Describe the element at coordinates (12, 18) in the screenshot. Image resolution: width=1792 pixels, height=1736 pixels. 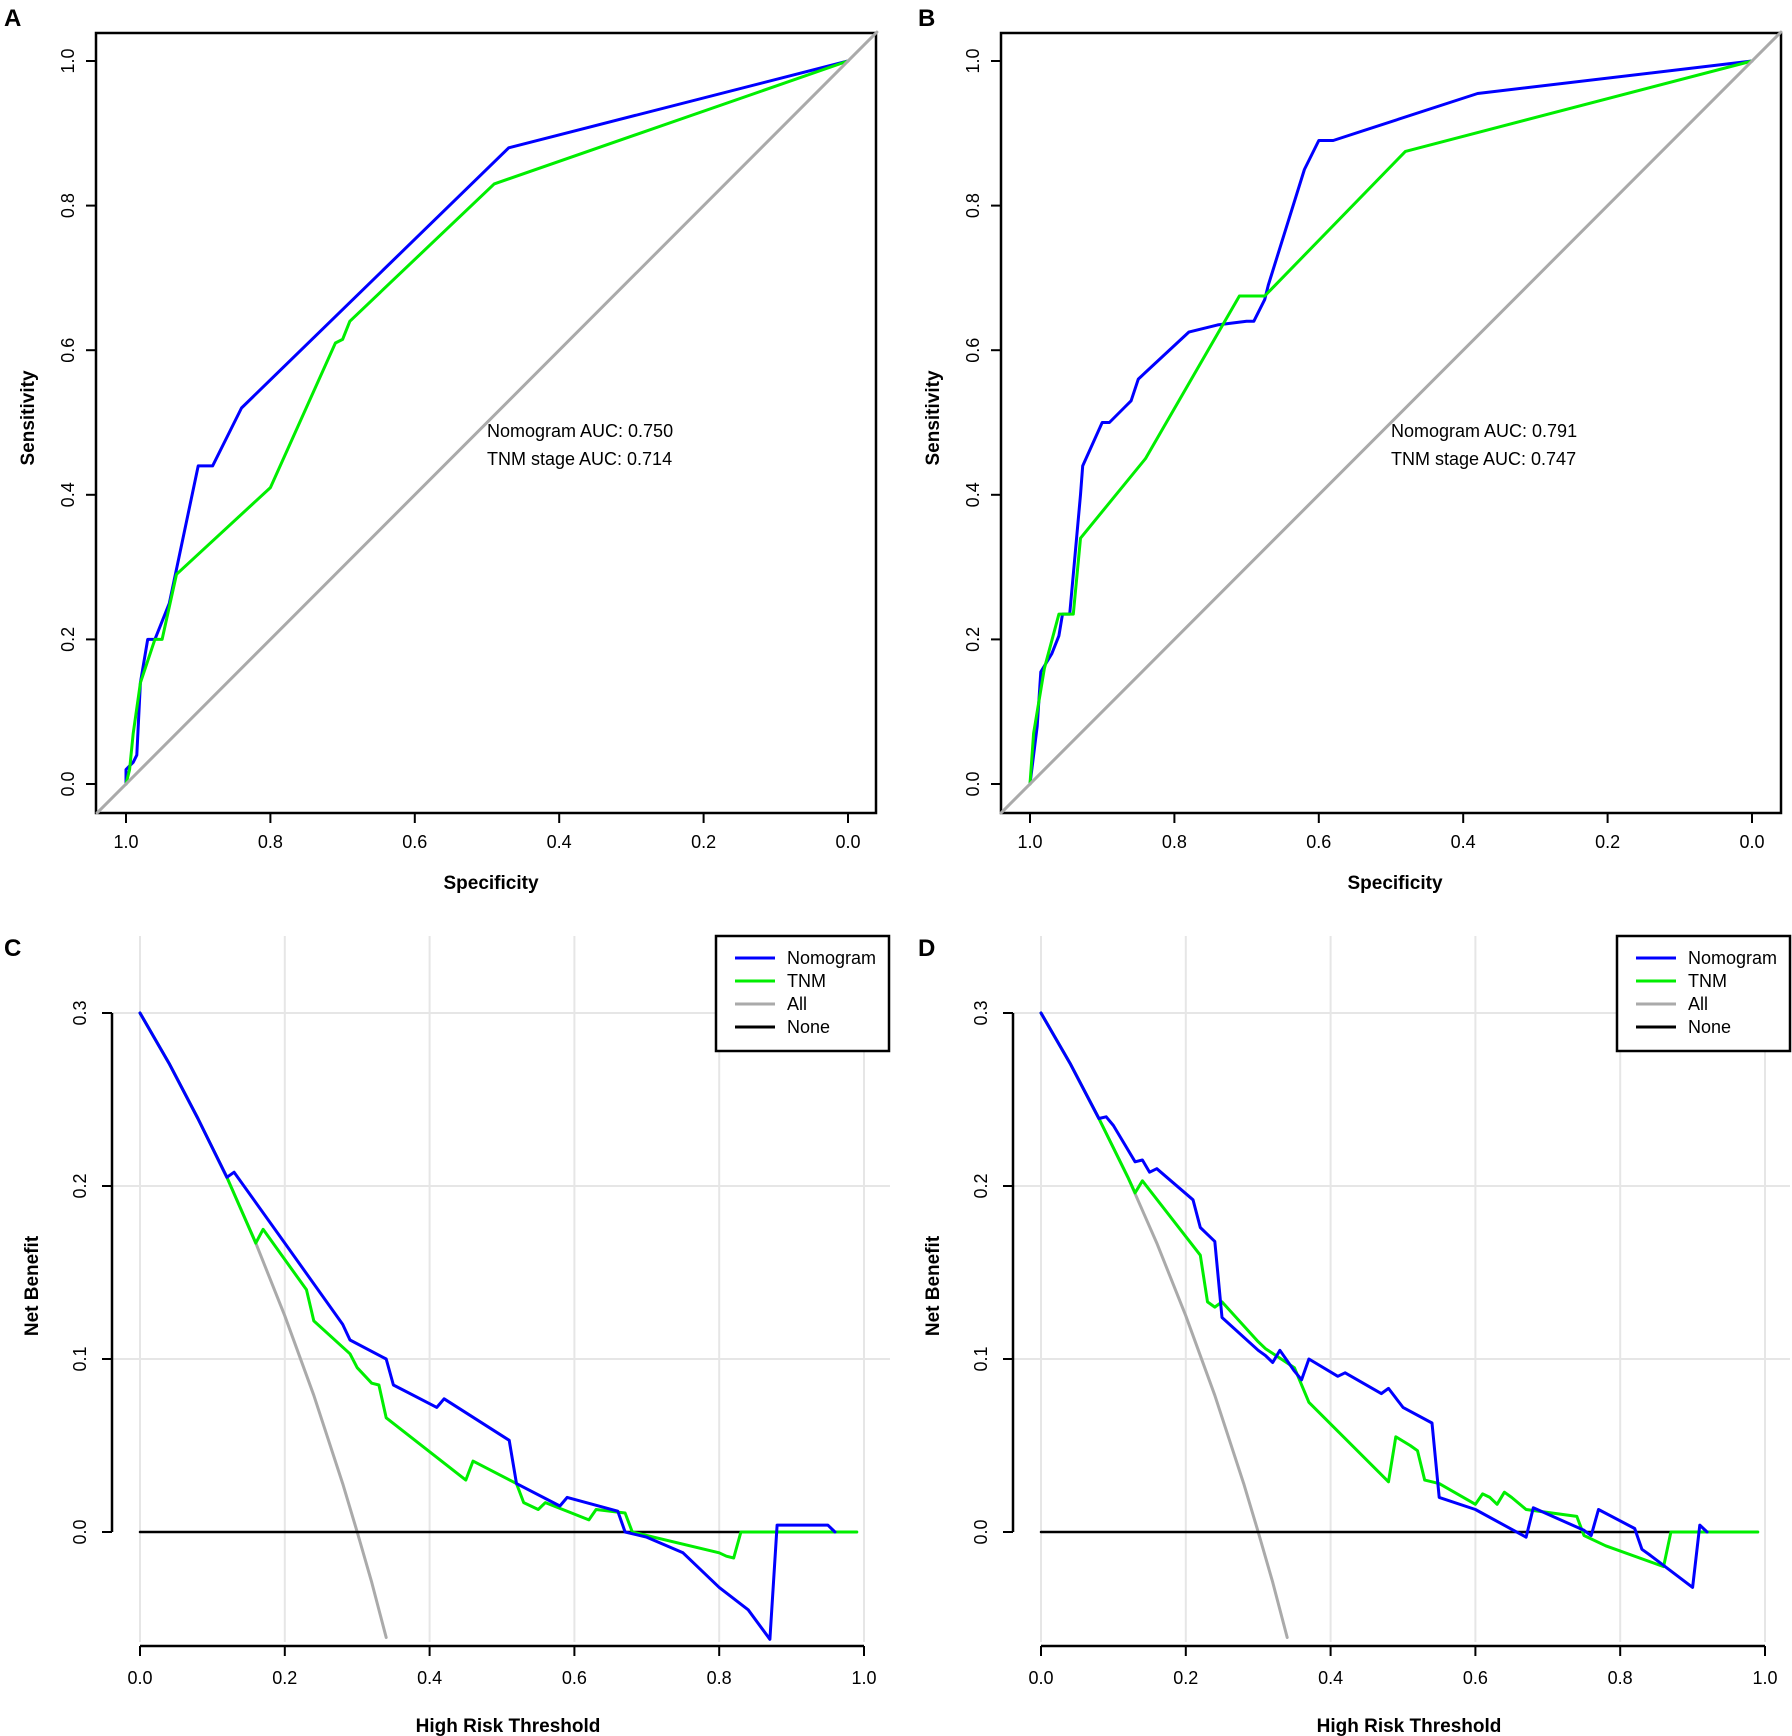
I see `panel-letter: A` at that location.